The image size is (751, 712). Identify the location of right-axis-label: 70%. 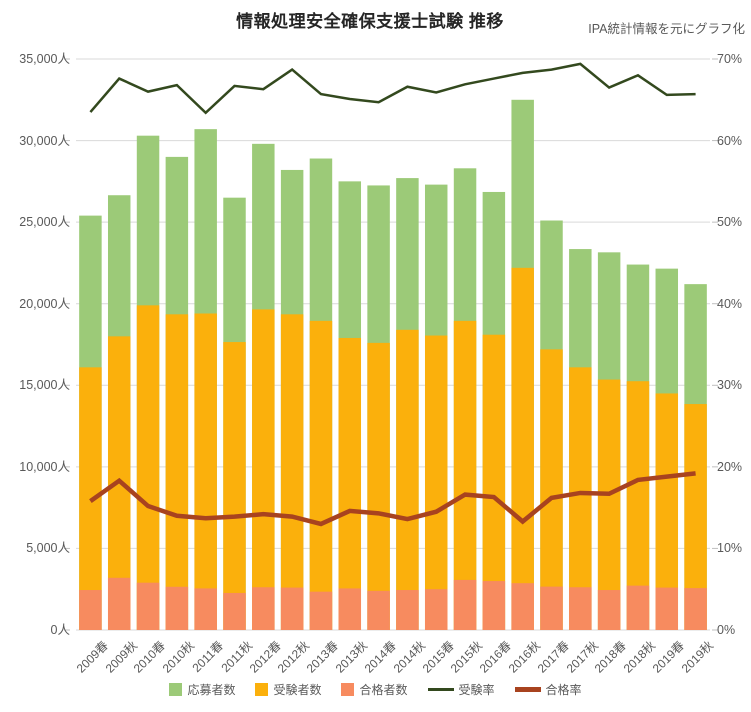
(730, 59).